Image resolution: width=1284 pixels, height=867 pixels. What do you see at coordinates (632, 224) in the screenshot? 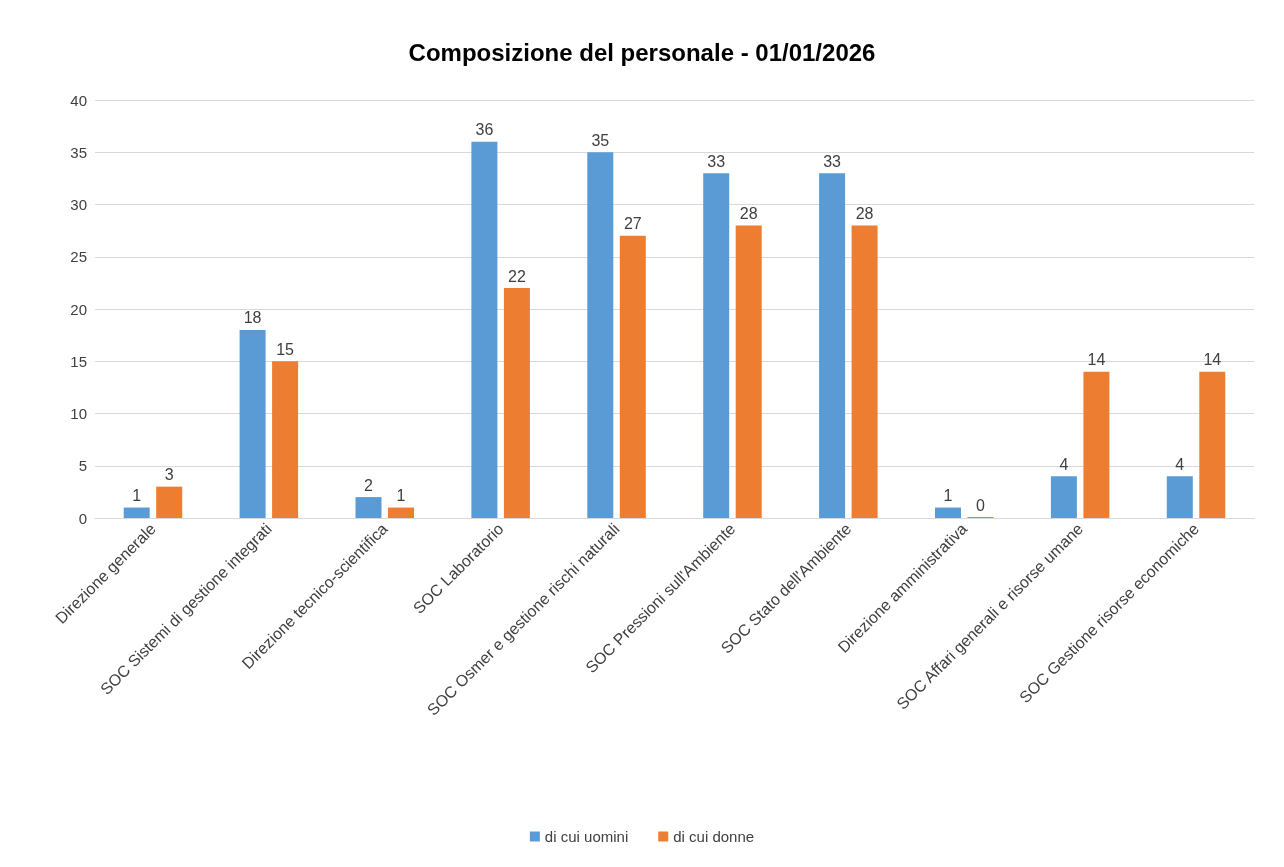
I see `data-label: 27` at bounding box center [632, 224].